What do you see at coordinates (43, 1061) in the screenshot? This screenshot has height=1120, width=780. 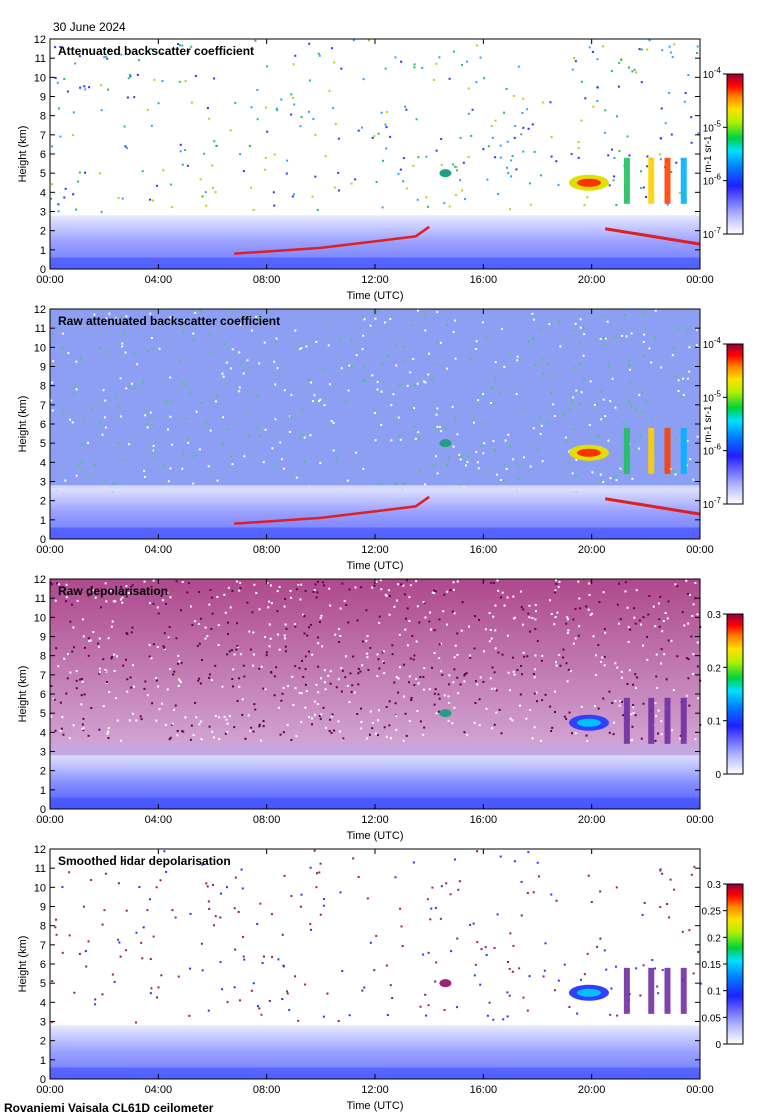 I see `y-tick-label: 1` at bounding box center [43, 1061].